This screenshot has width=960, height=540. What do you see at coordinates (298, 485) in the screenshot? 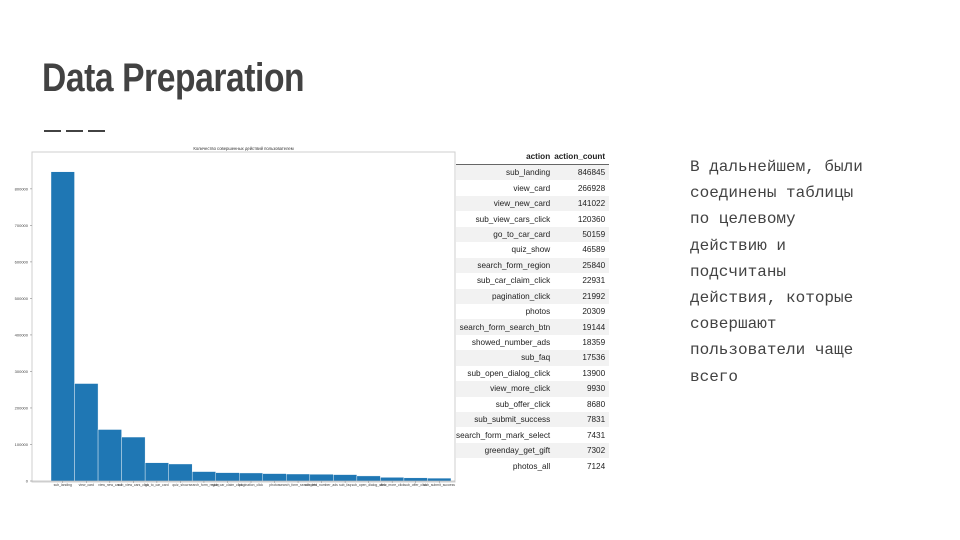
I see `x-tick-label: search_form_search_btn` at bounding box center [298, 485].